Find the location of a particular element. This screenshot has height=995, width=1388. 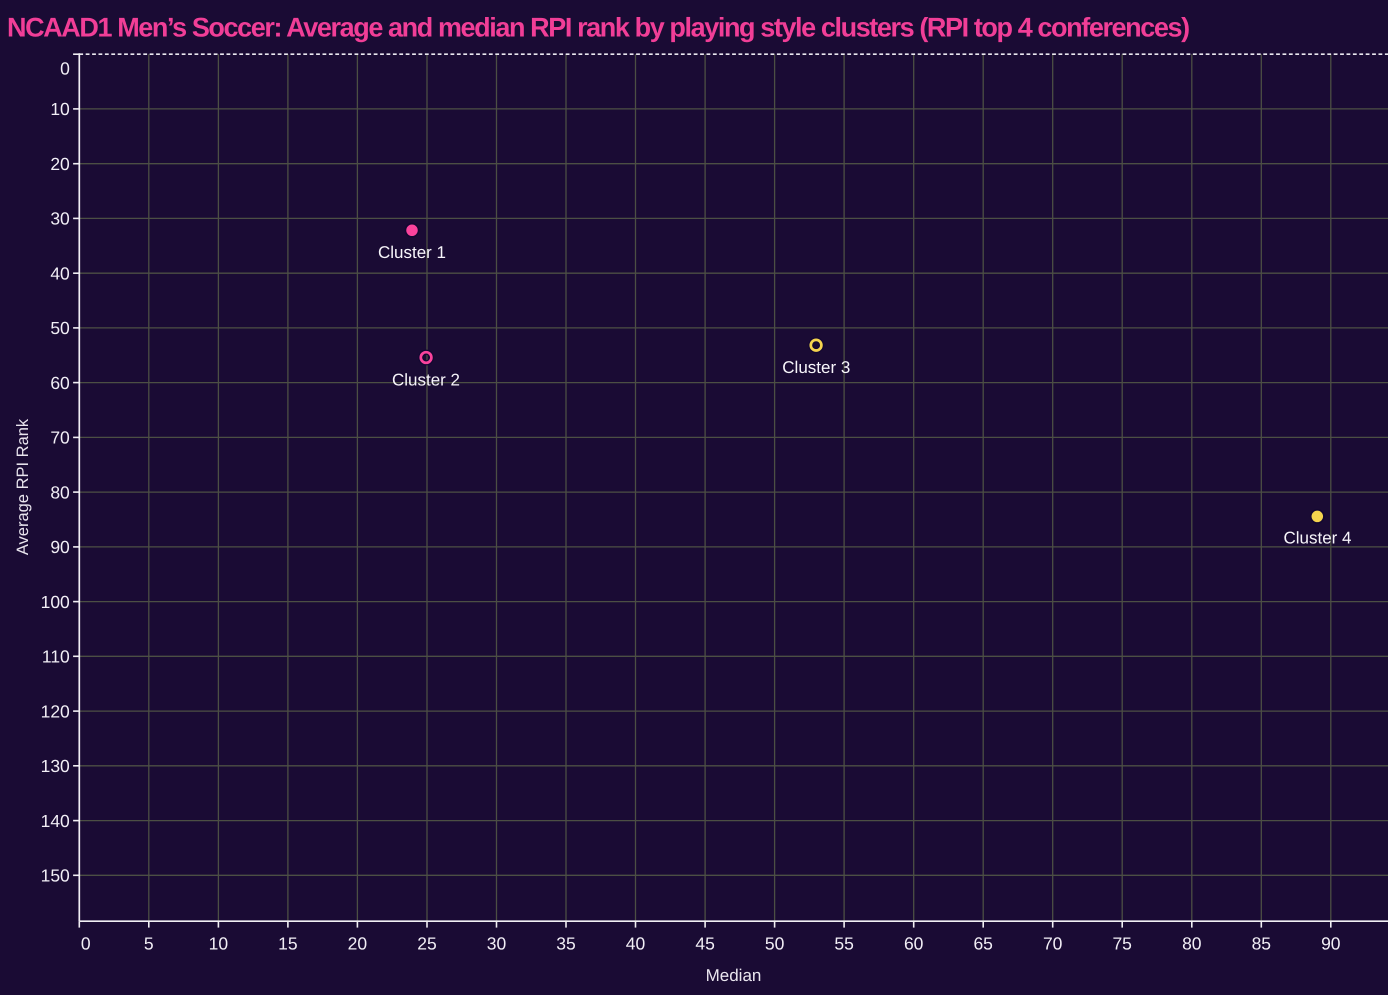

svg-text: 15 is located at coordinates (287, 943).